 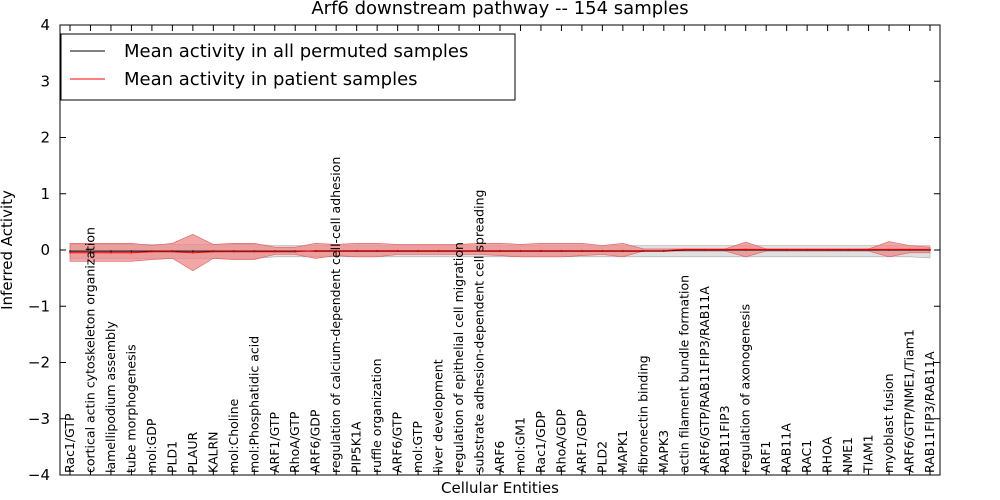 What do you see at coordinates (45, 81) in the screenshot?
I see `y-tick-label: 3` at bounding box center [45, 81].